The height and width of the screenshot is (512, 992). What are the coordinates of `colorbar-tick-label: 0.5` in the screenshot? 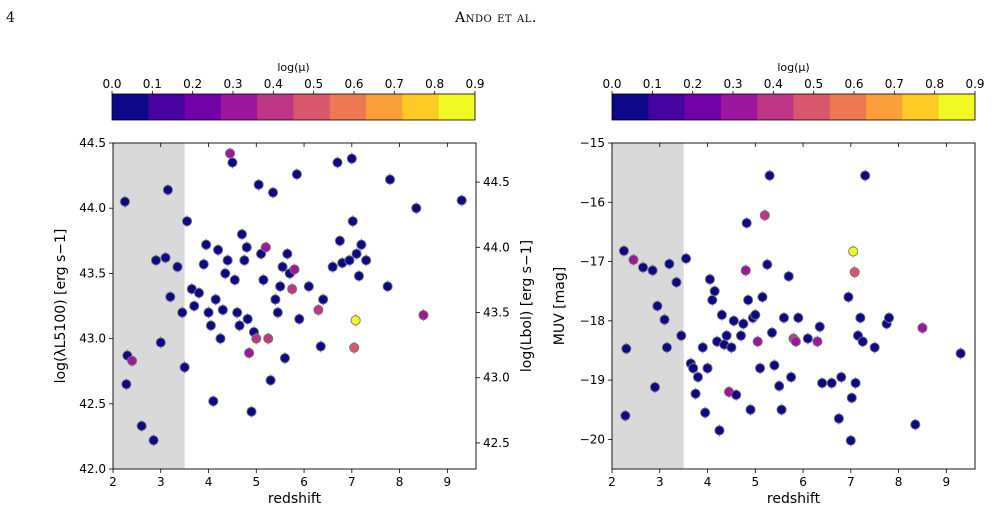 It's located at (313, 84).